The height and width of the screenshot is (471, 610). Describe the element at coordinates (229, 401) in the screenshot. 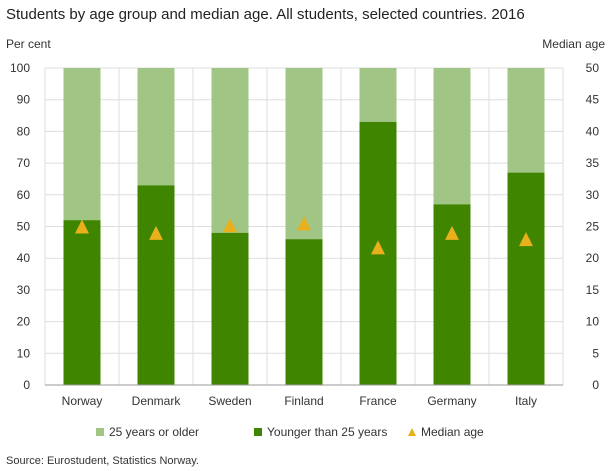

I see `x-tick-label: Sweden` at that location.